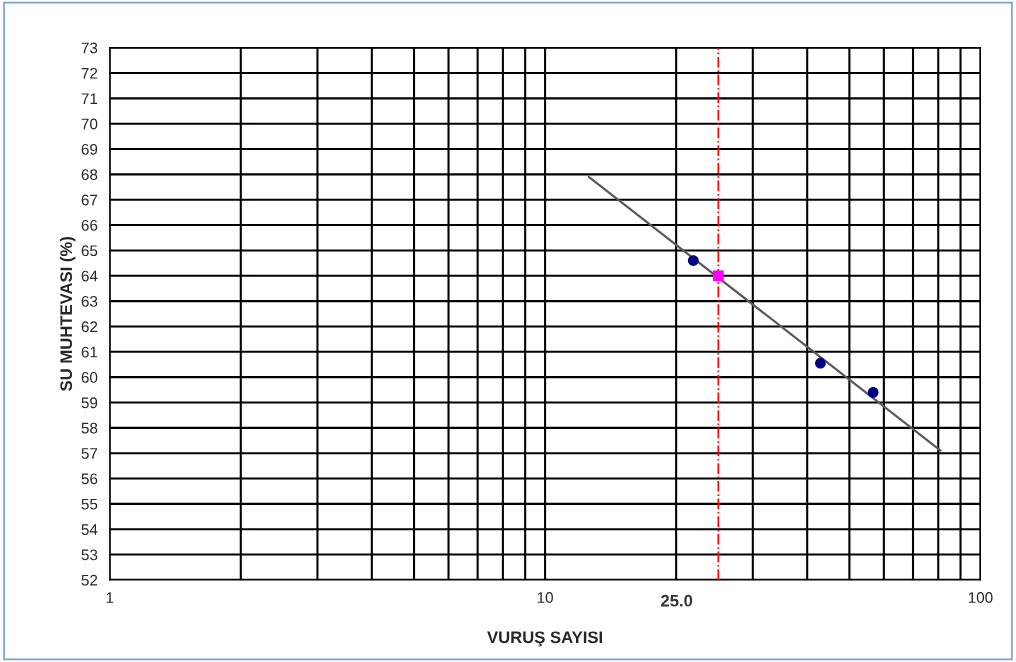  Describe the element at coordinates (545, 597) in the screenshot. I see `x-tick-label: 10` at that location.